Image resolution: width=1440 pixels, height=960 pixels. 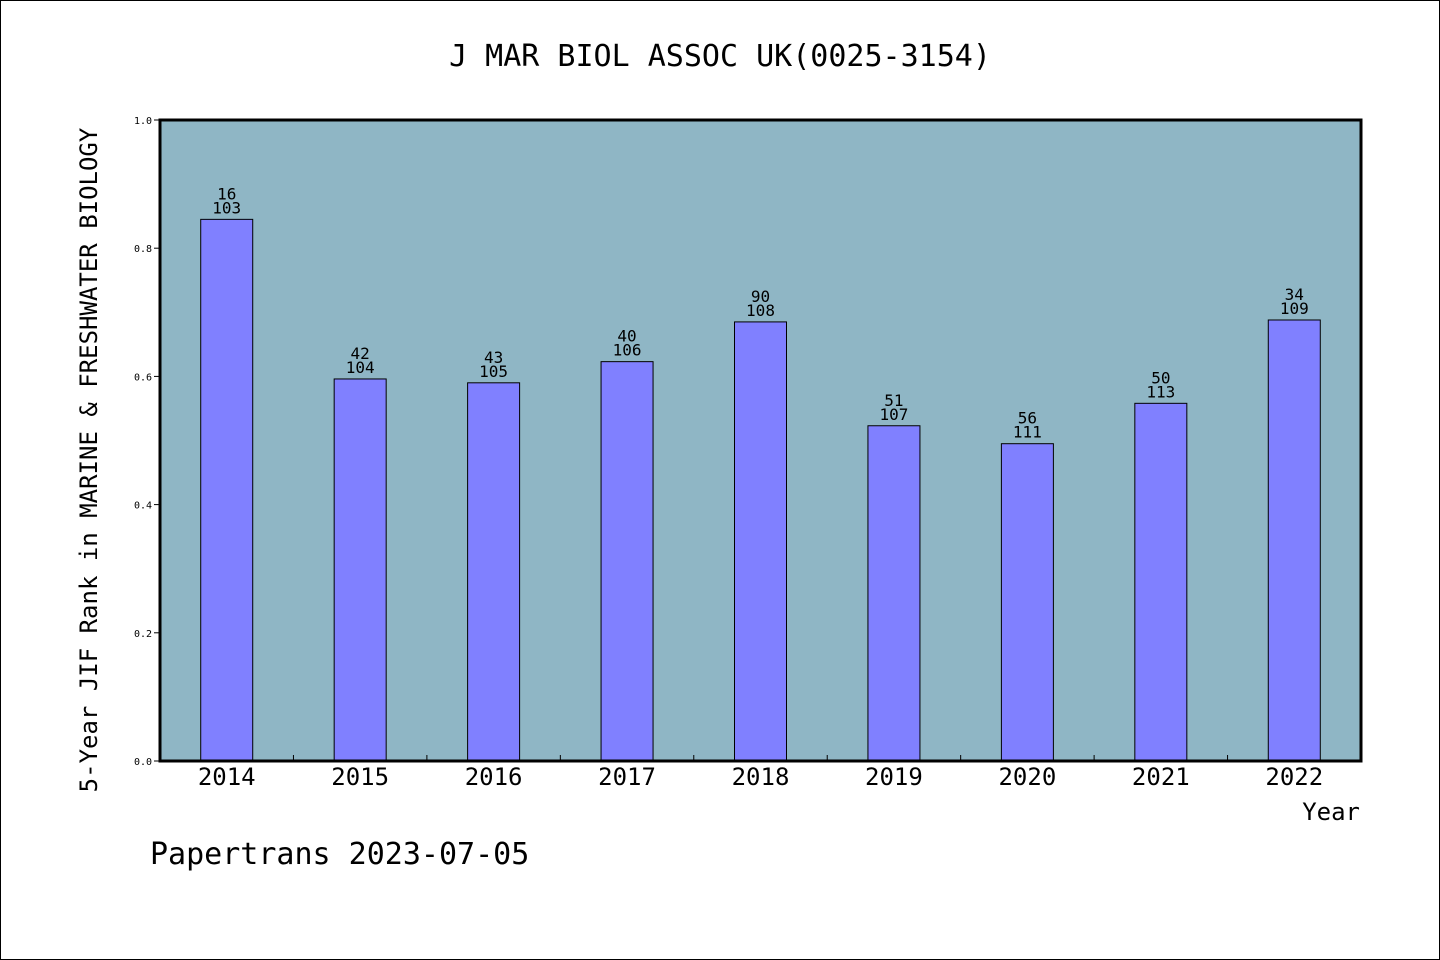 I want to click on x-tick-label: 2022, so click(x=1294, y=777).